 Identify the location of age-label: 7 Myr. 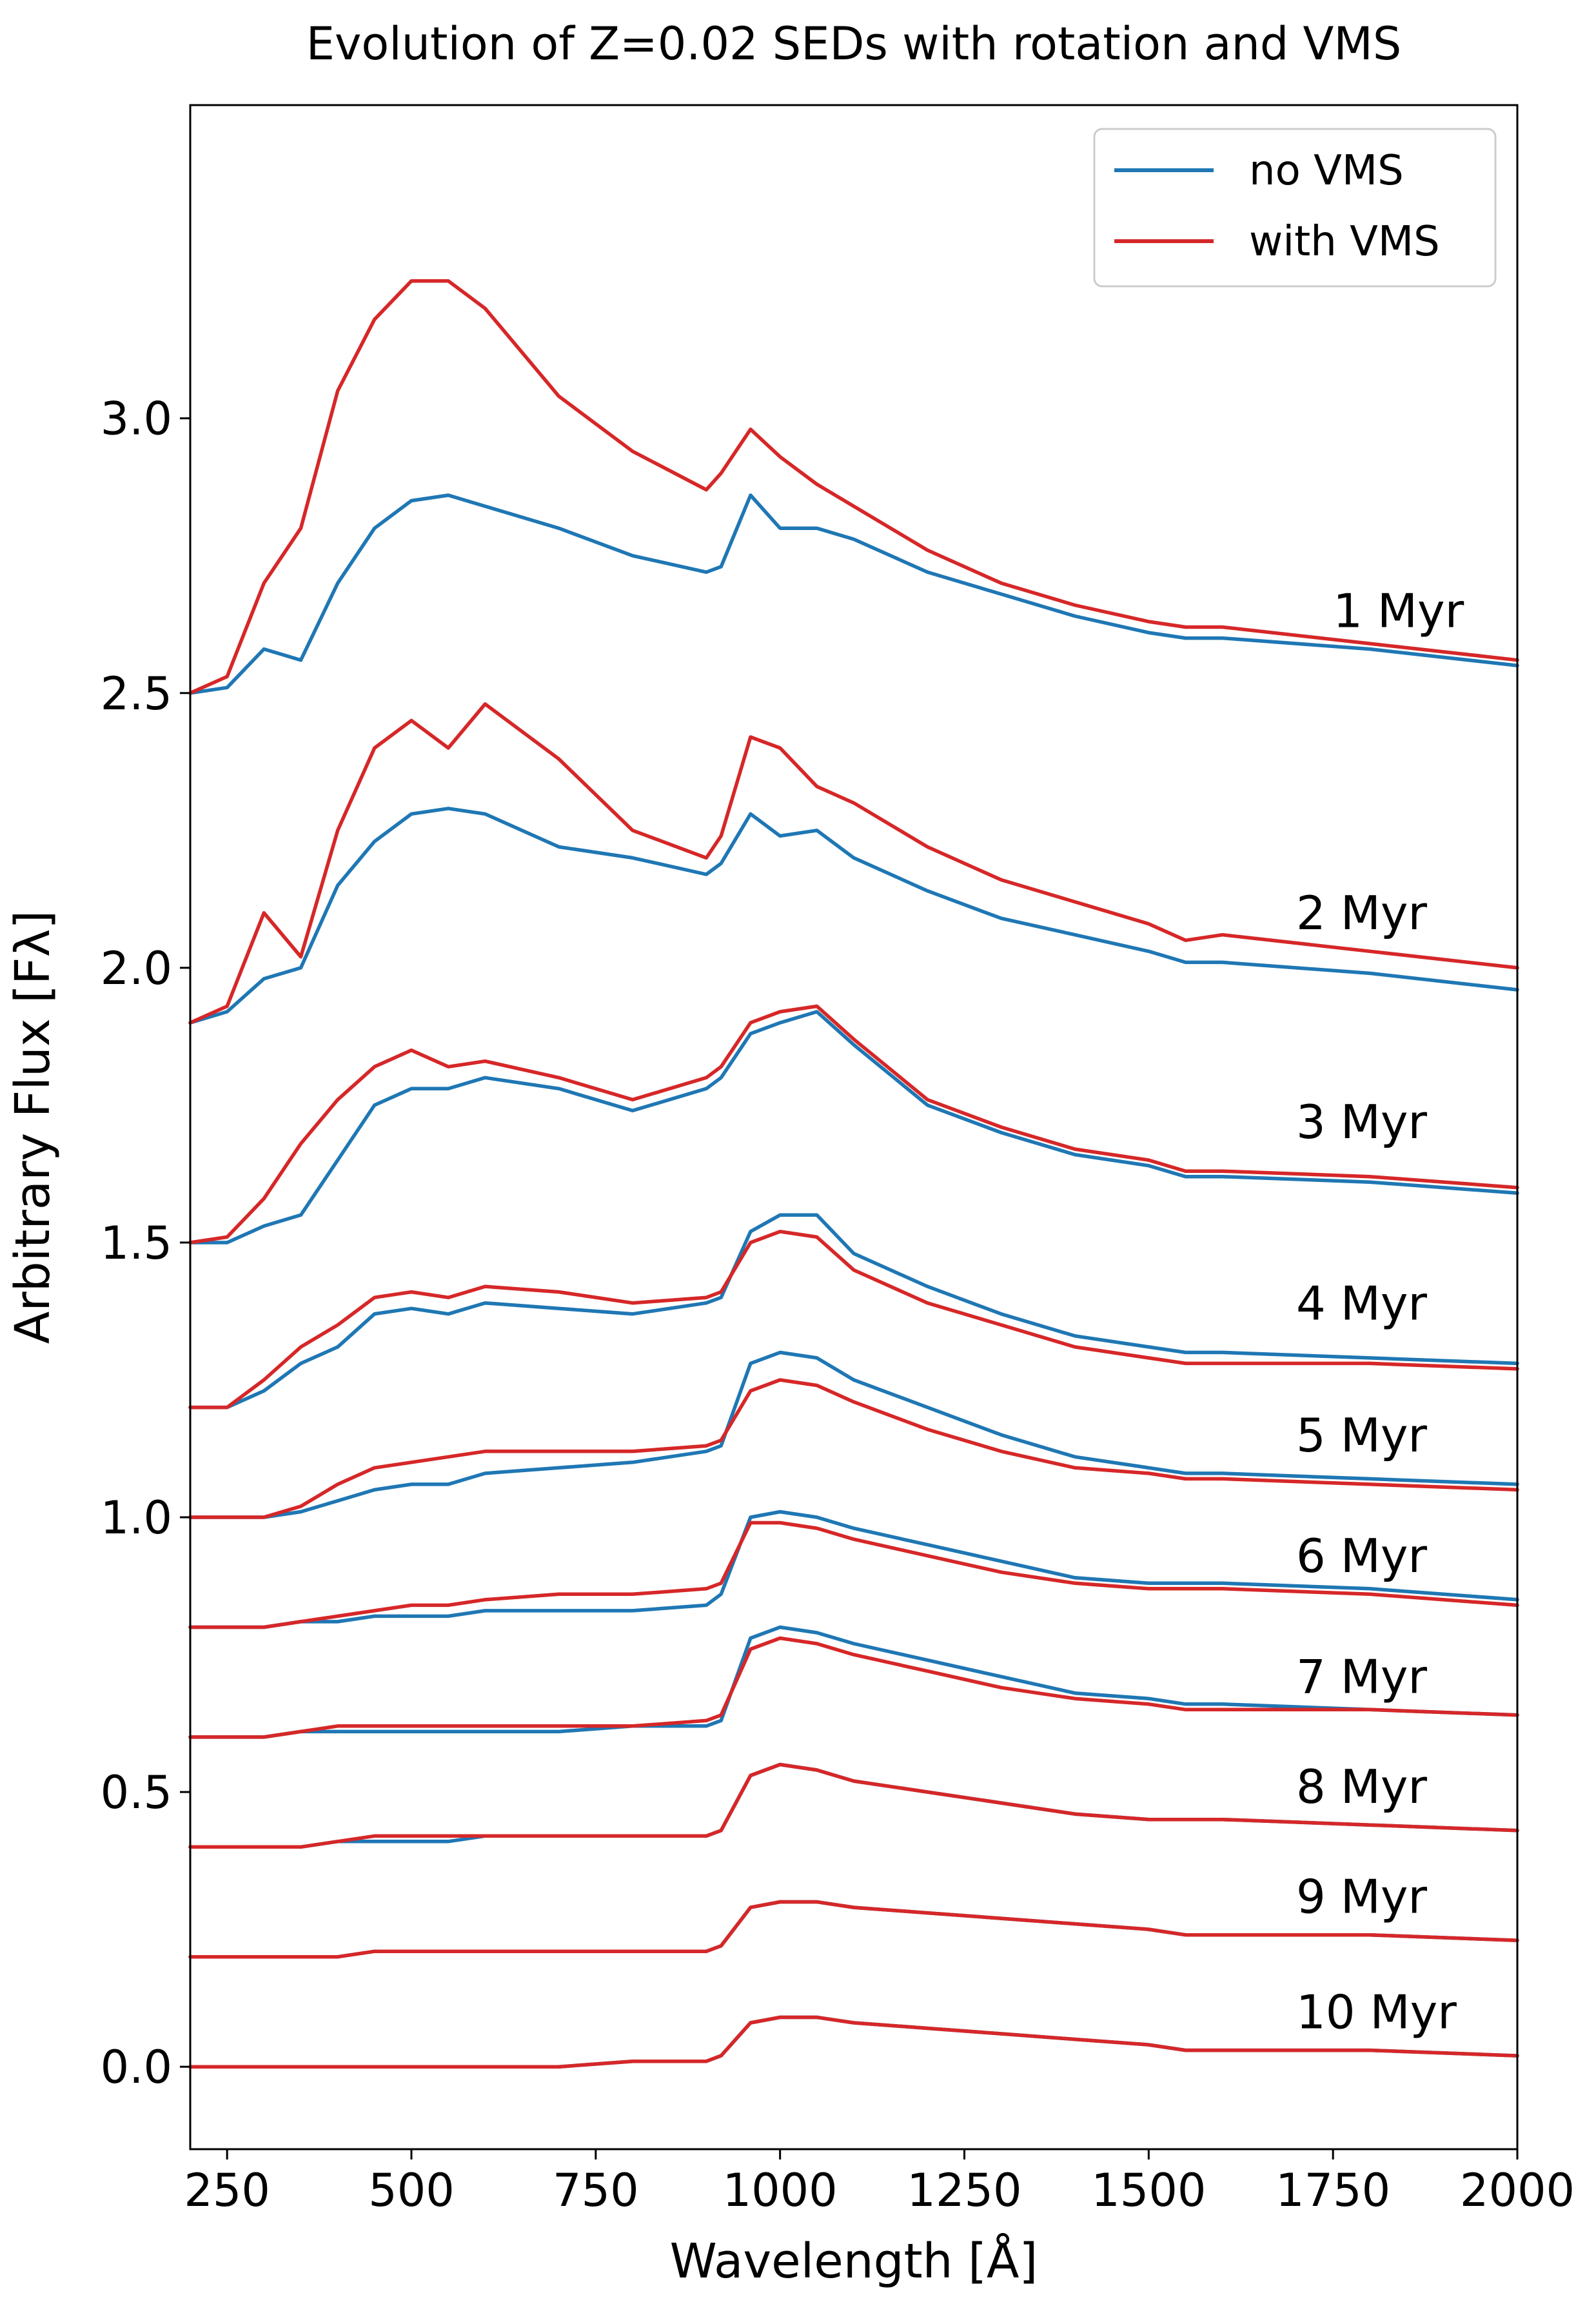
(1361, 1677).